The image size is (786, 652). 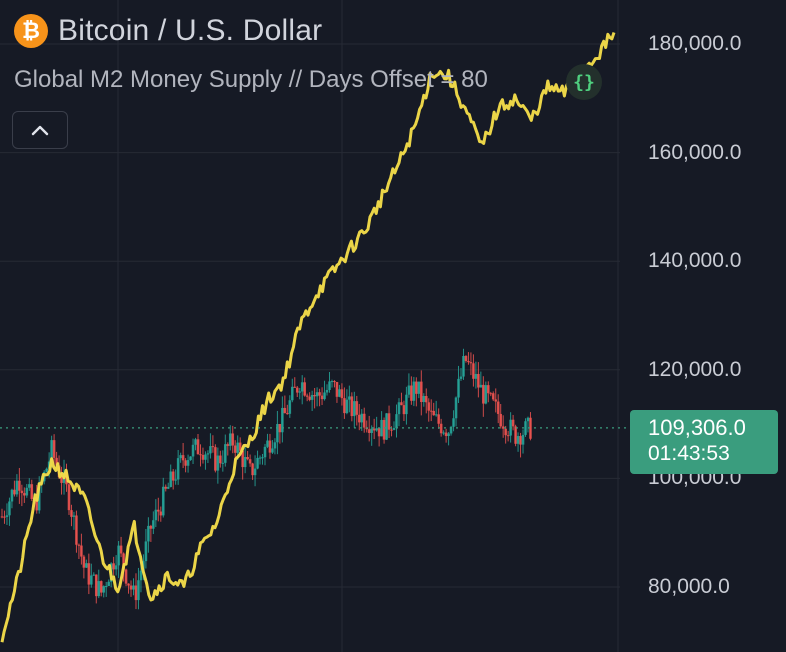 I want to click on collapse-legend-button, so click(x=40, y=130).